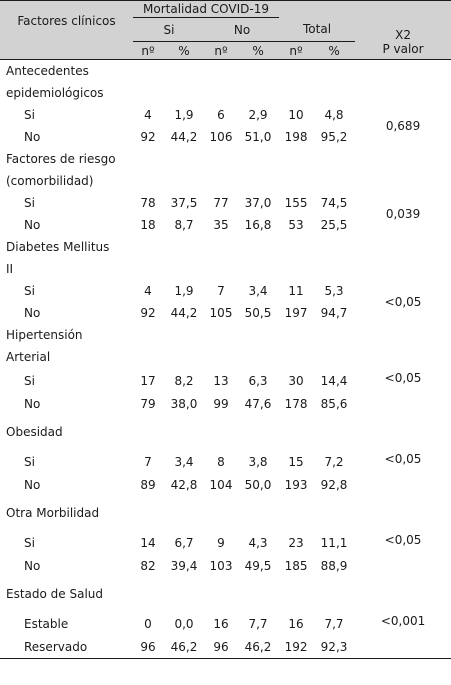 The width and height of the screenshot is (451, 685). Describe the element at coordinates (403, 214) in the screenshot. I see `p-value: 0,039` at that location.